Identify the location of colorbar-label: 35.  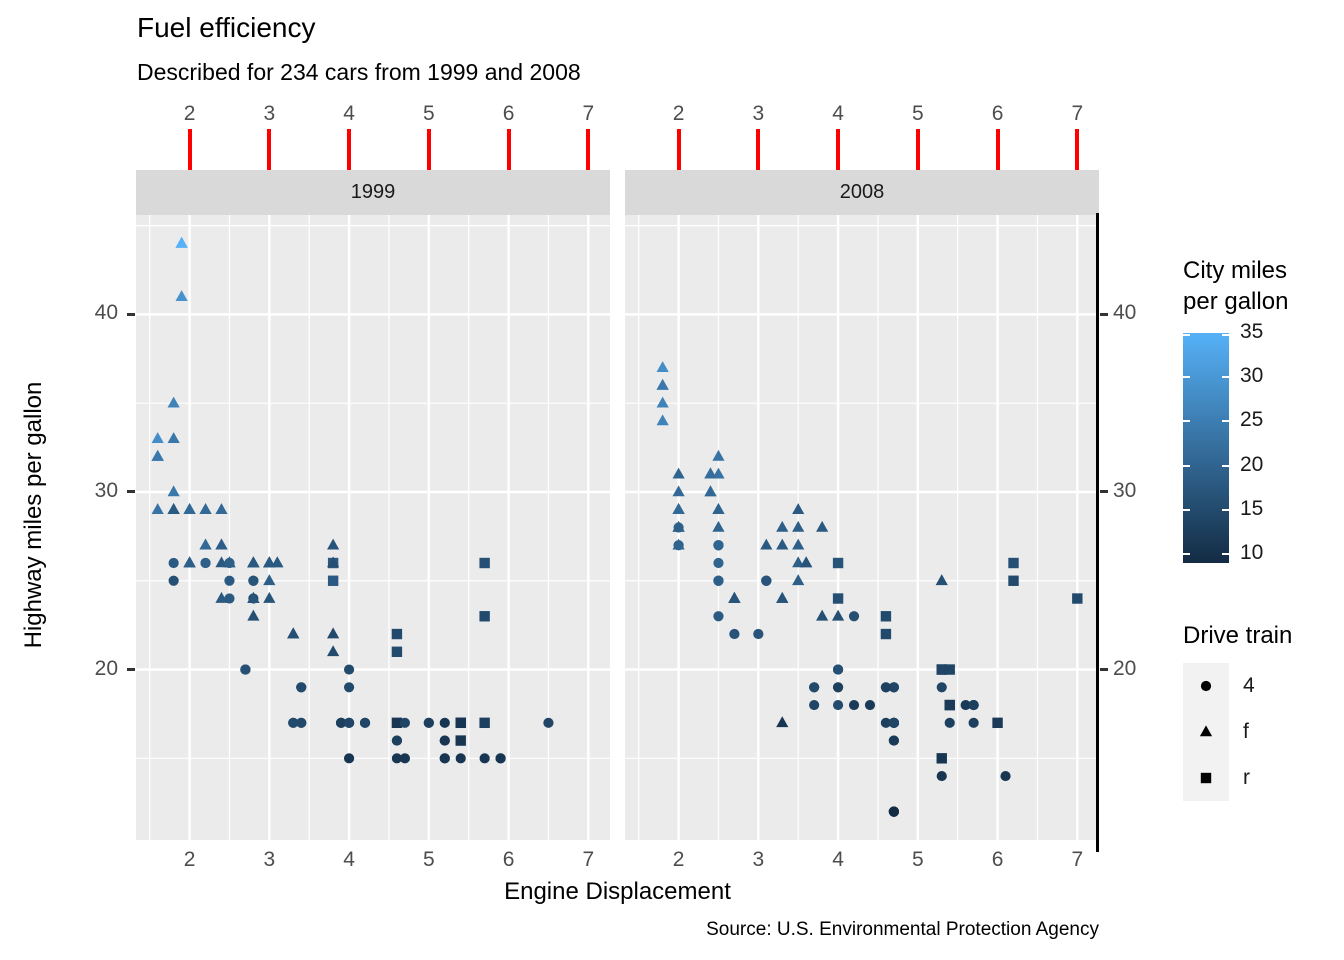
(1252, 331).